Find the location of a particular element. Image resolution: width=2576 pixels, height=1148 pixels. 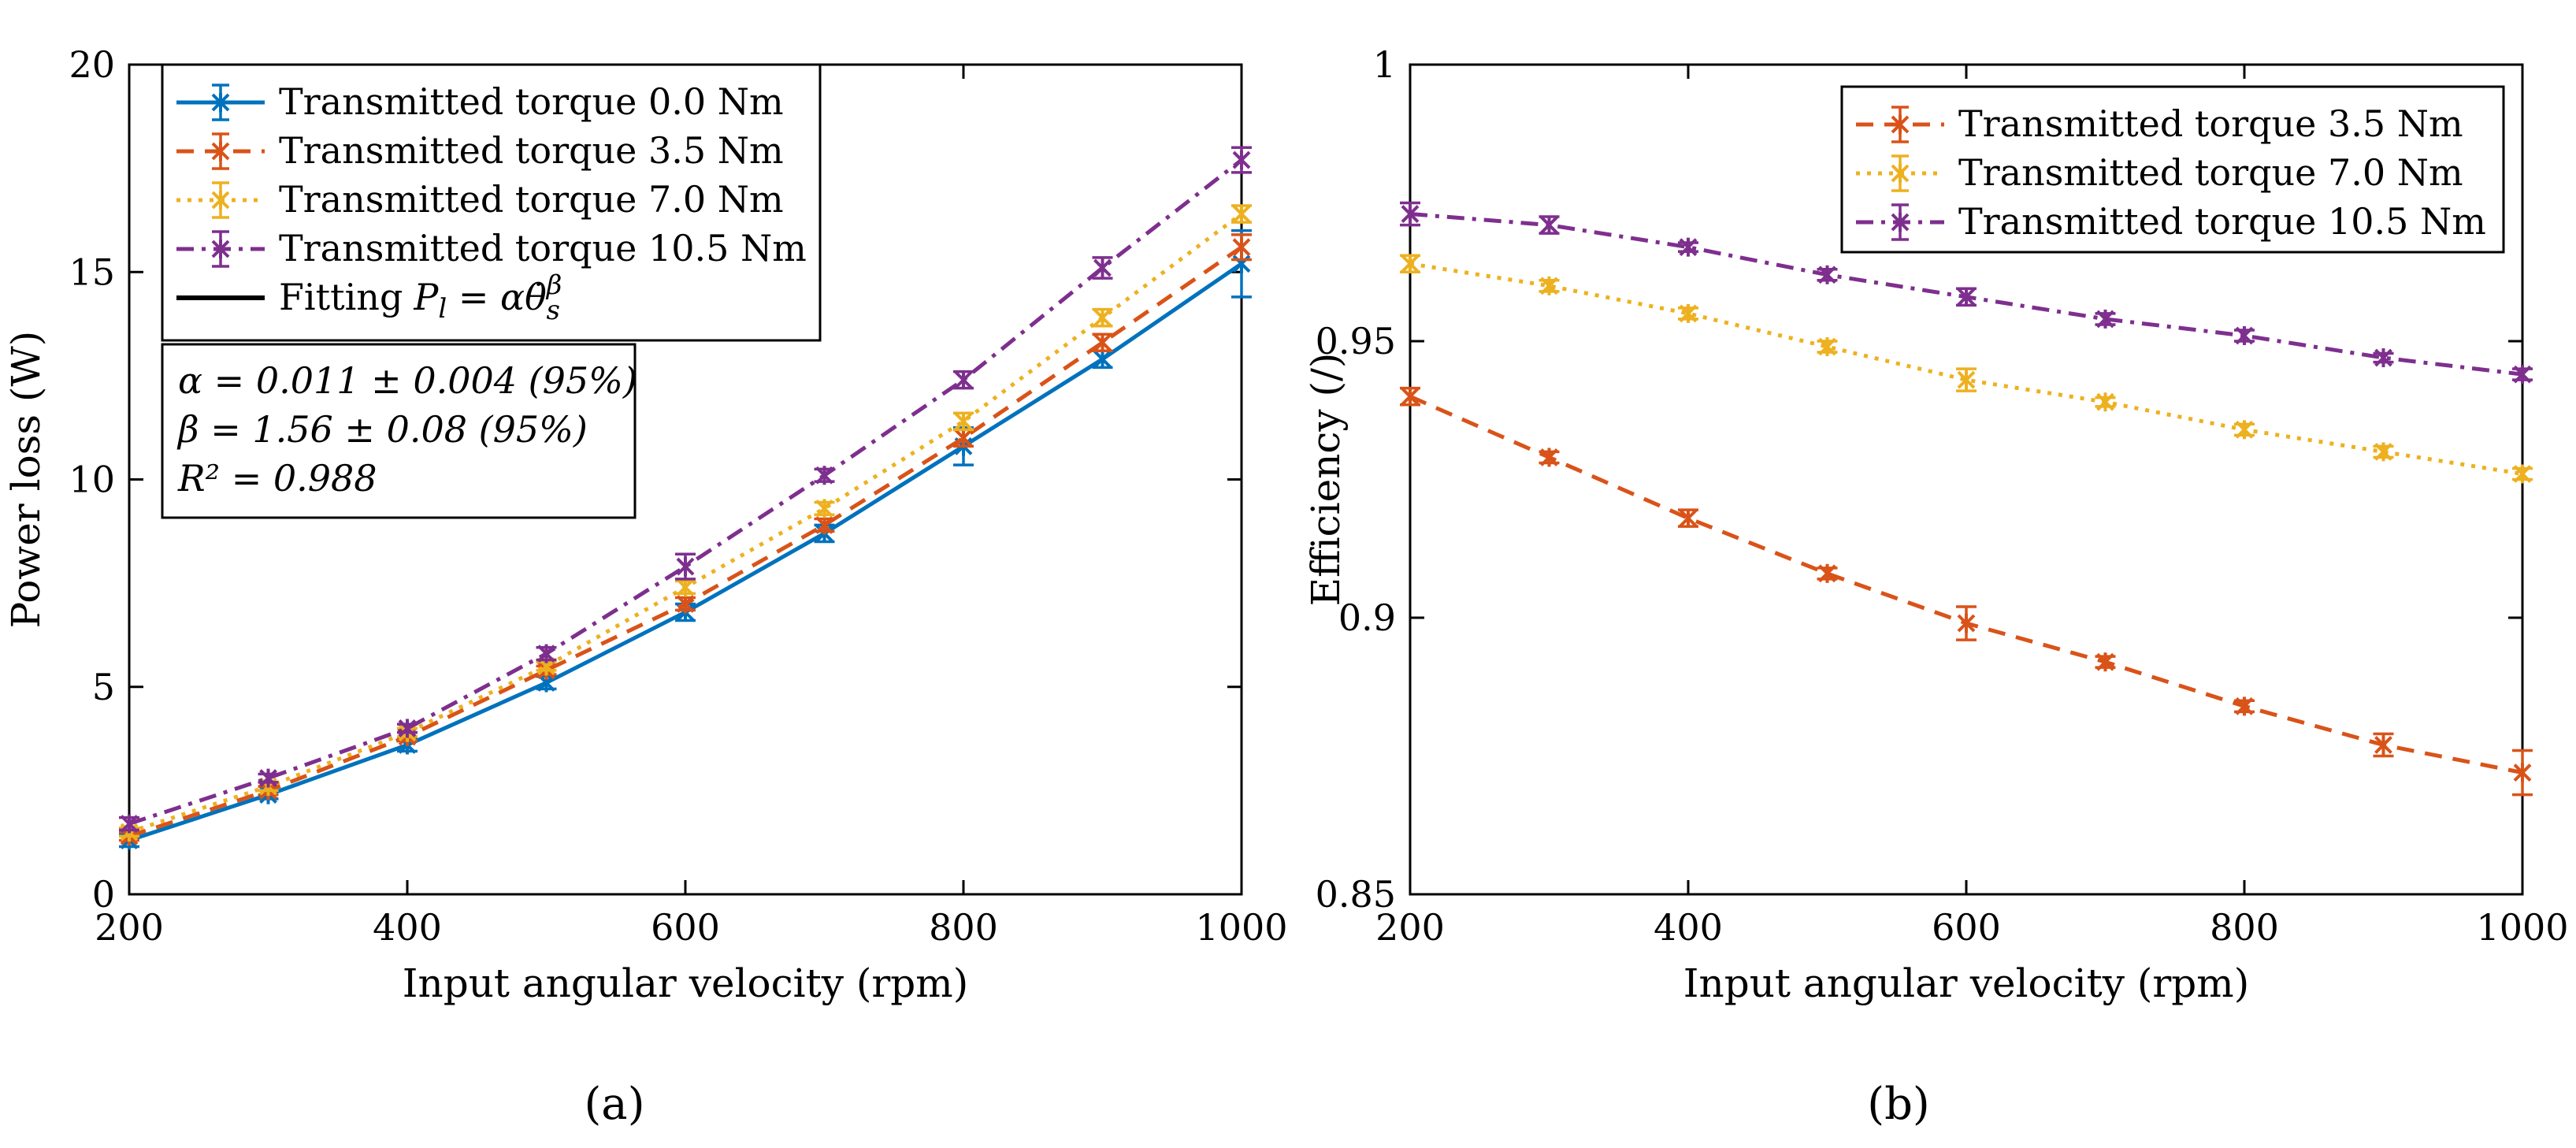

y-tick-label: 0.95 is located at coordinates (1356, 341).